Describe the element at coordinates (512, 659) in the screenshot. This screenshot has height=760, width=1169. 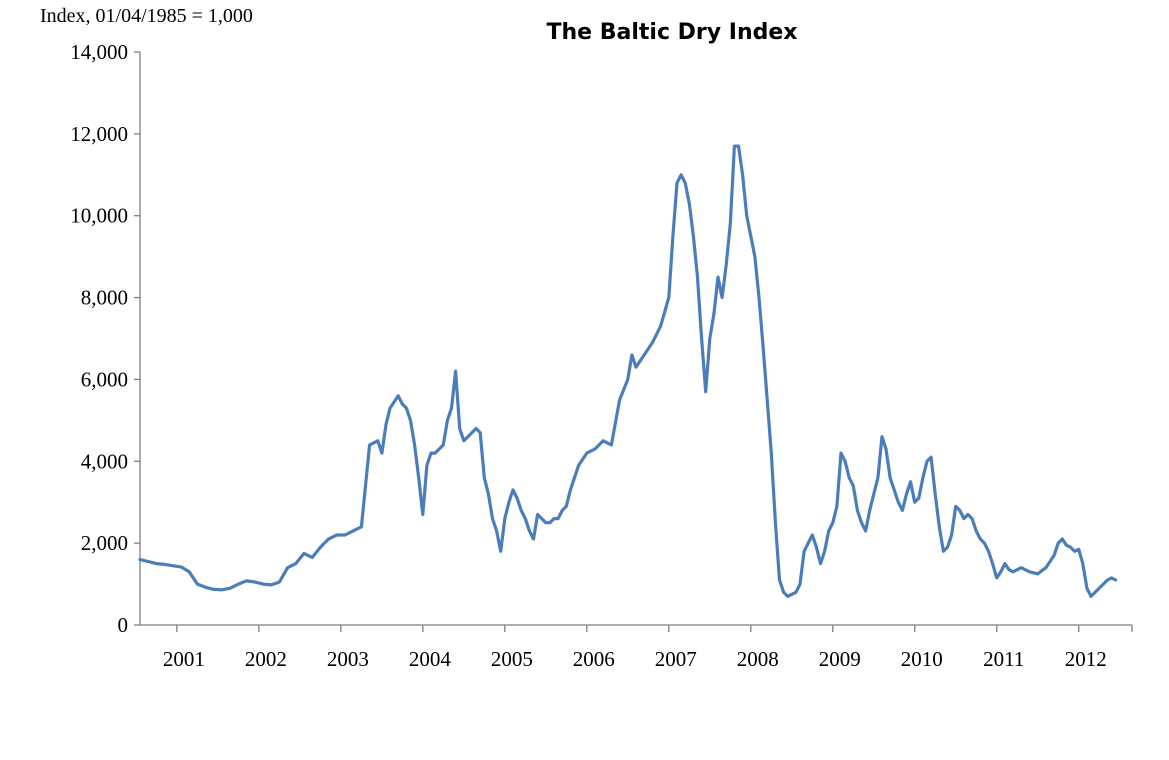
I see `x-tick-label: 2005` at that location.